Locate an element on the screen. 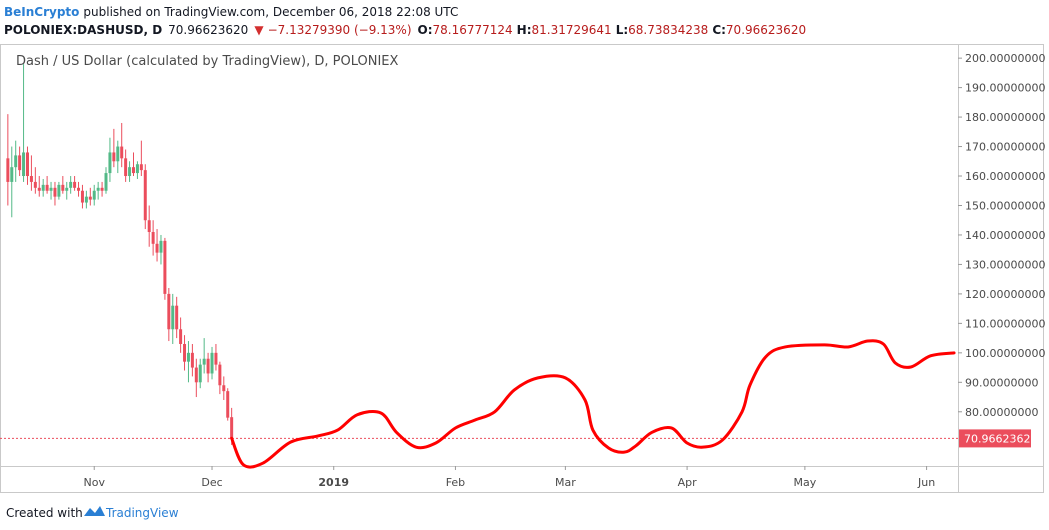  brand: BeInCrypto is located at coordinates (41, 12).